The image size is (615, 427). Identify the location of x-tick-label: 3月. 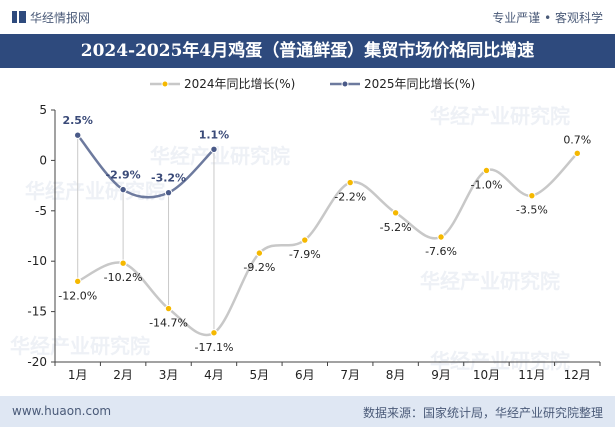
(169, 375).